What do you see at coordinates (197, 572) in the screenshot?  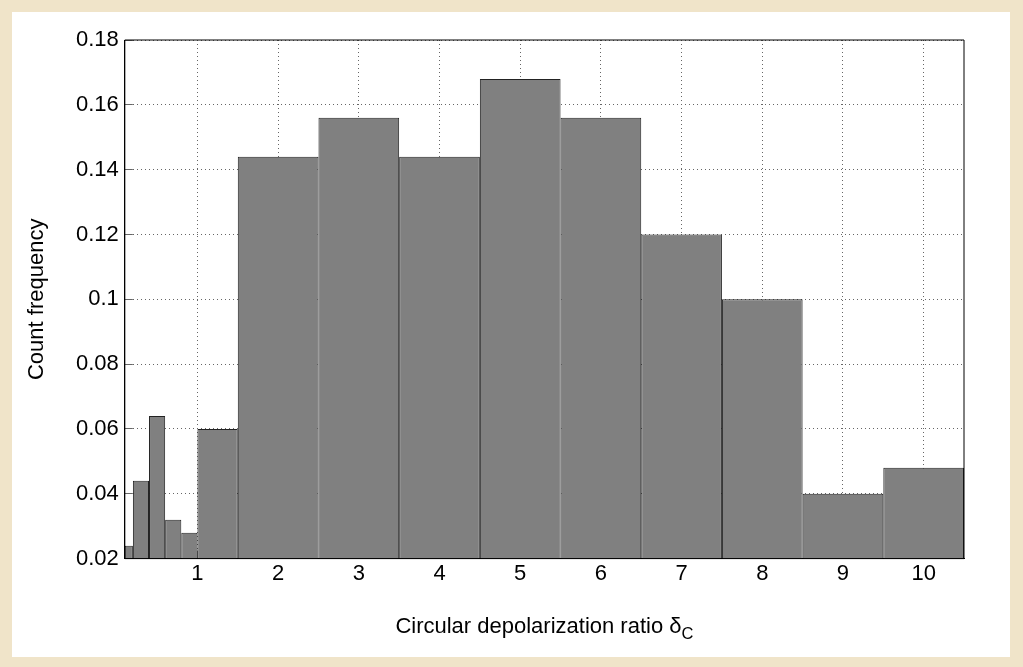 I see `x-tick-label: 1` at bounding box center [197, 572].